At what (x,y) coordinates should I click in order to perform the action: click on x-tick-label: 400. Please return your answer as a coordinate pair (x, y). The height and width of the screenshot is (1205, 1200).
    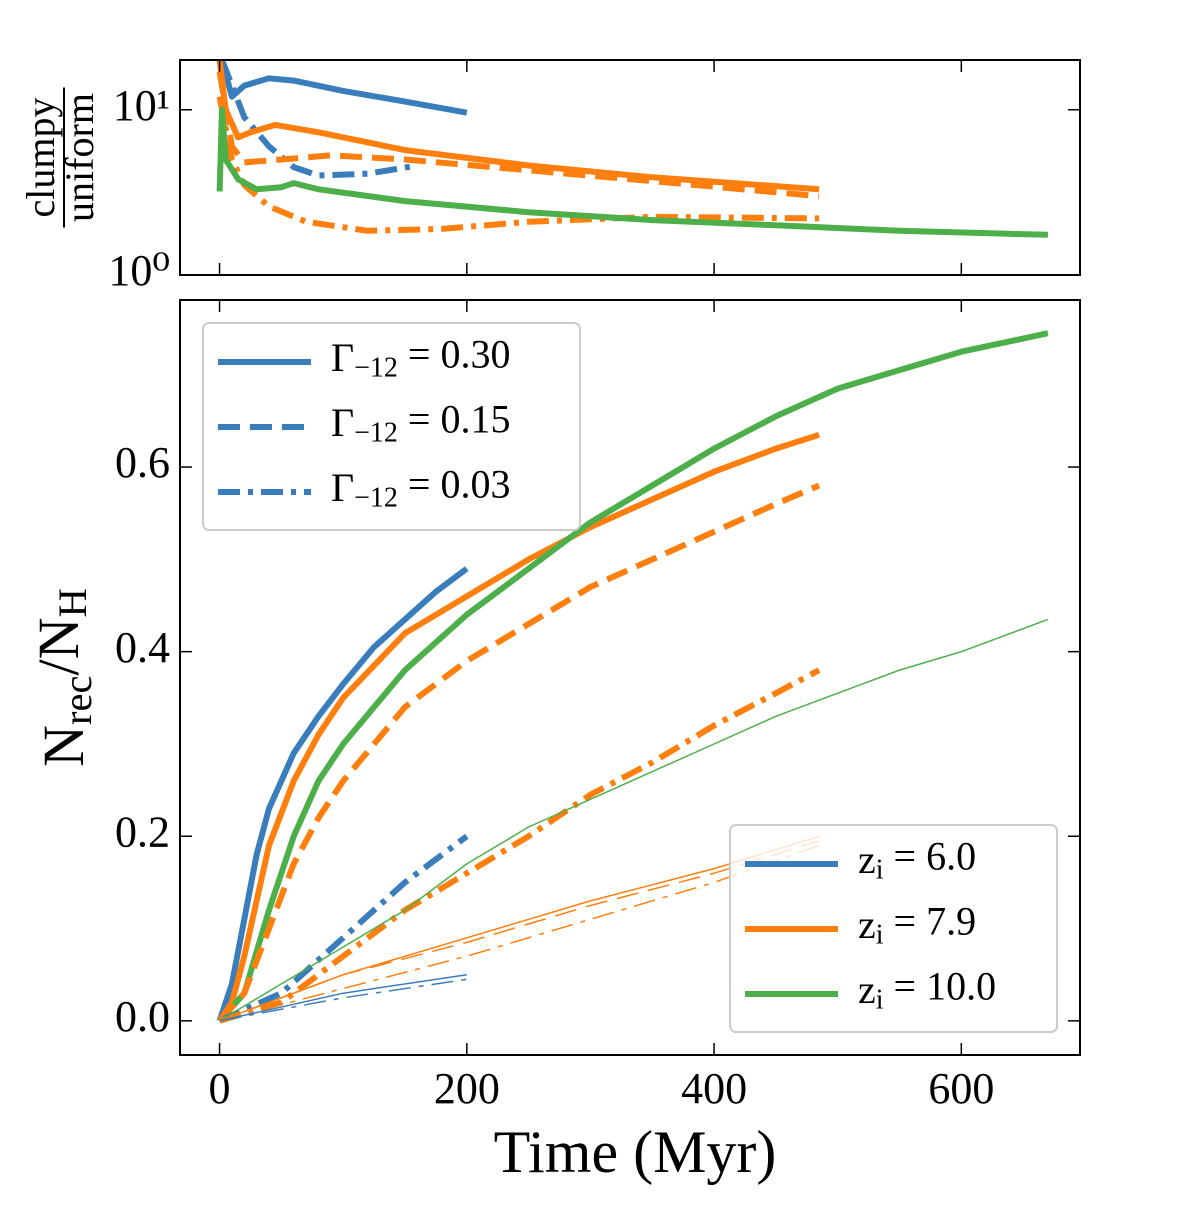
    Looking at the image, I should click on (714, 1088).